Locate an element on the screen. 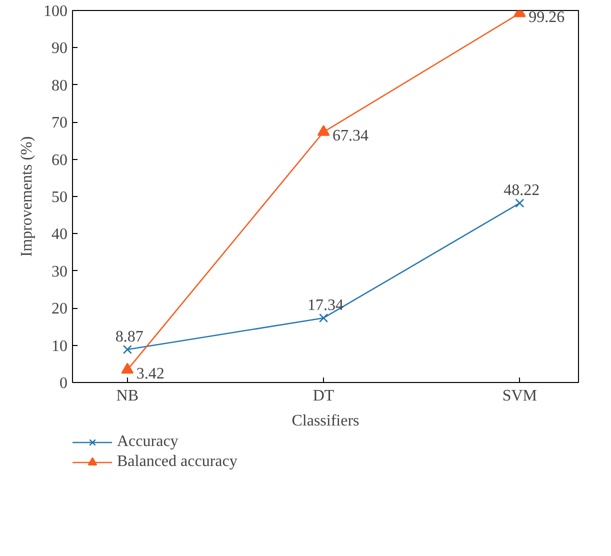 The image size is (611, 556). y-tick-label: 100 is located at coordinates (56, 11).